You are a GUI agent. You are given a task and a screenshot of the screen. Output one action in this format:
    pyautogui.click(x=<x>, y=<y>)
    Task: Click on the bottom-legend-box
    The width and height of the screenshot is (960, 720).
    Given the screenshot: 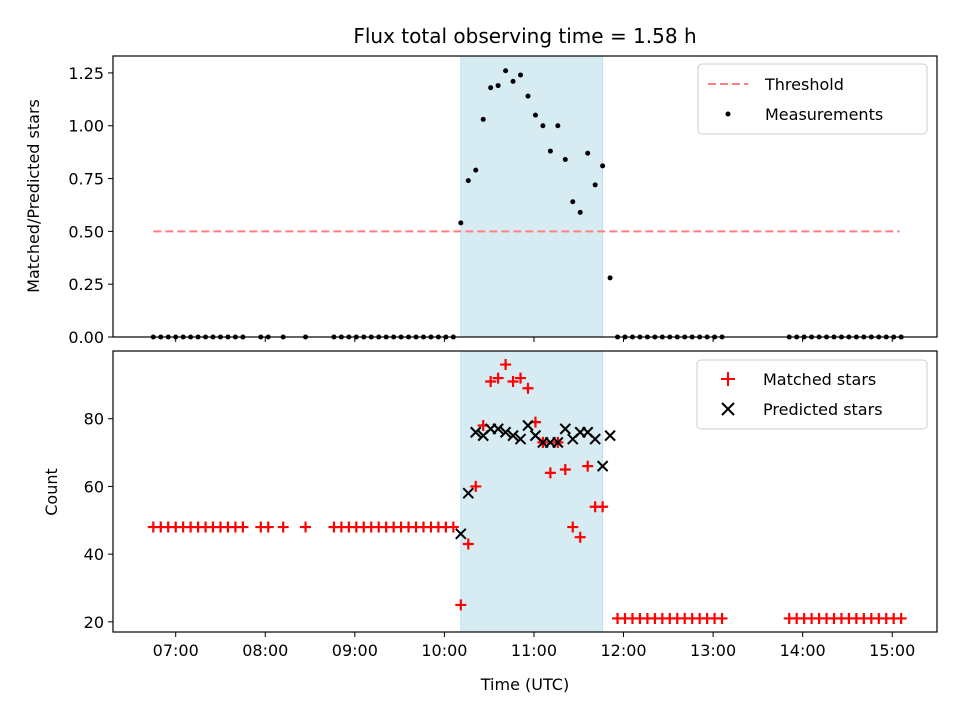 What is the action you would take?
    pyautogui.click(x=812, y=394)
    